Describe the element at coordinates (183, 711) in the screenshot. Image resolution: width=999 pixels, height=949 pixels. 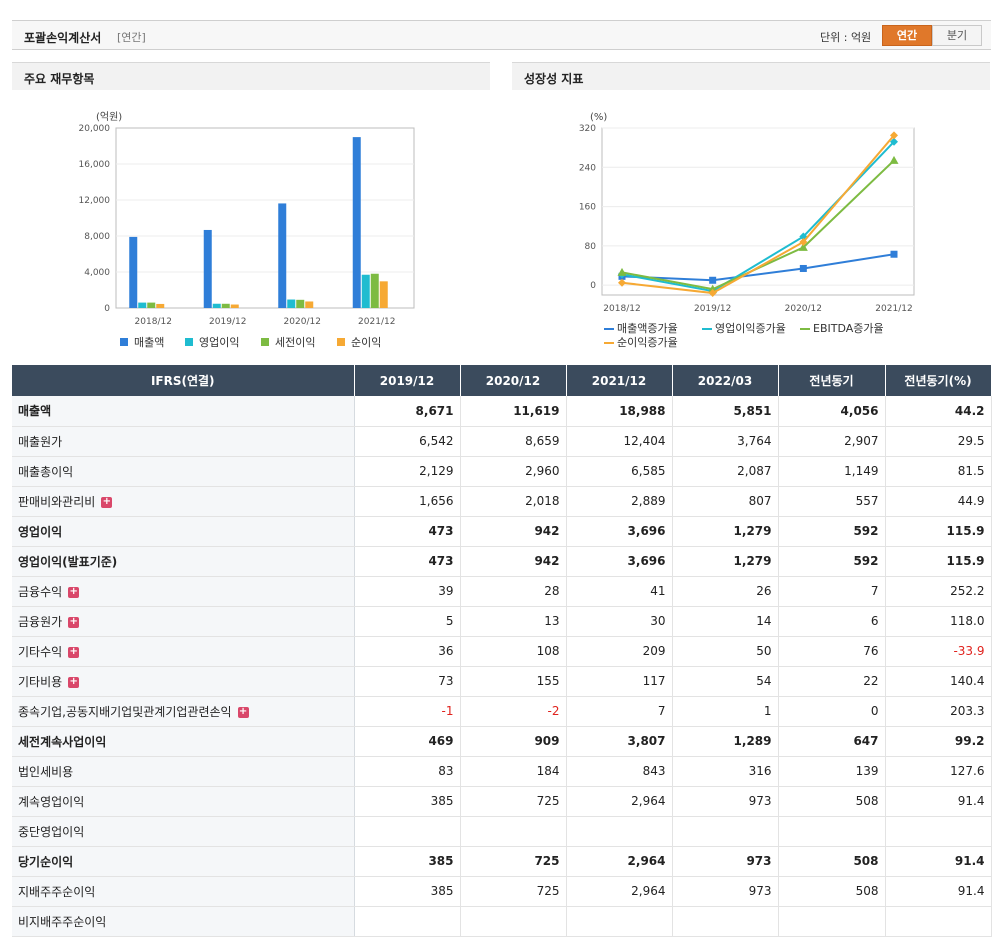
I see `row-label-cell: 종속기업,공동지배기업및관계기업관련손익 +` at that location.